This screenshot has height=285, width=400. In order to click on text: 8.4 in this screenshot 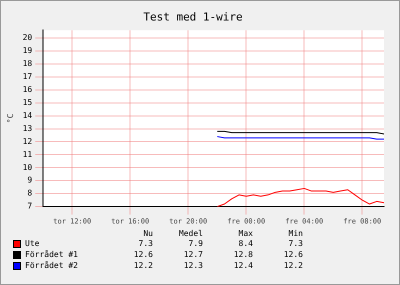, I will do `click(245, 243)`.